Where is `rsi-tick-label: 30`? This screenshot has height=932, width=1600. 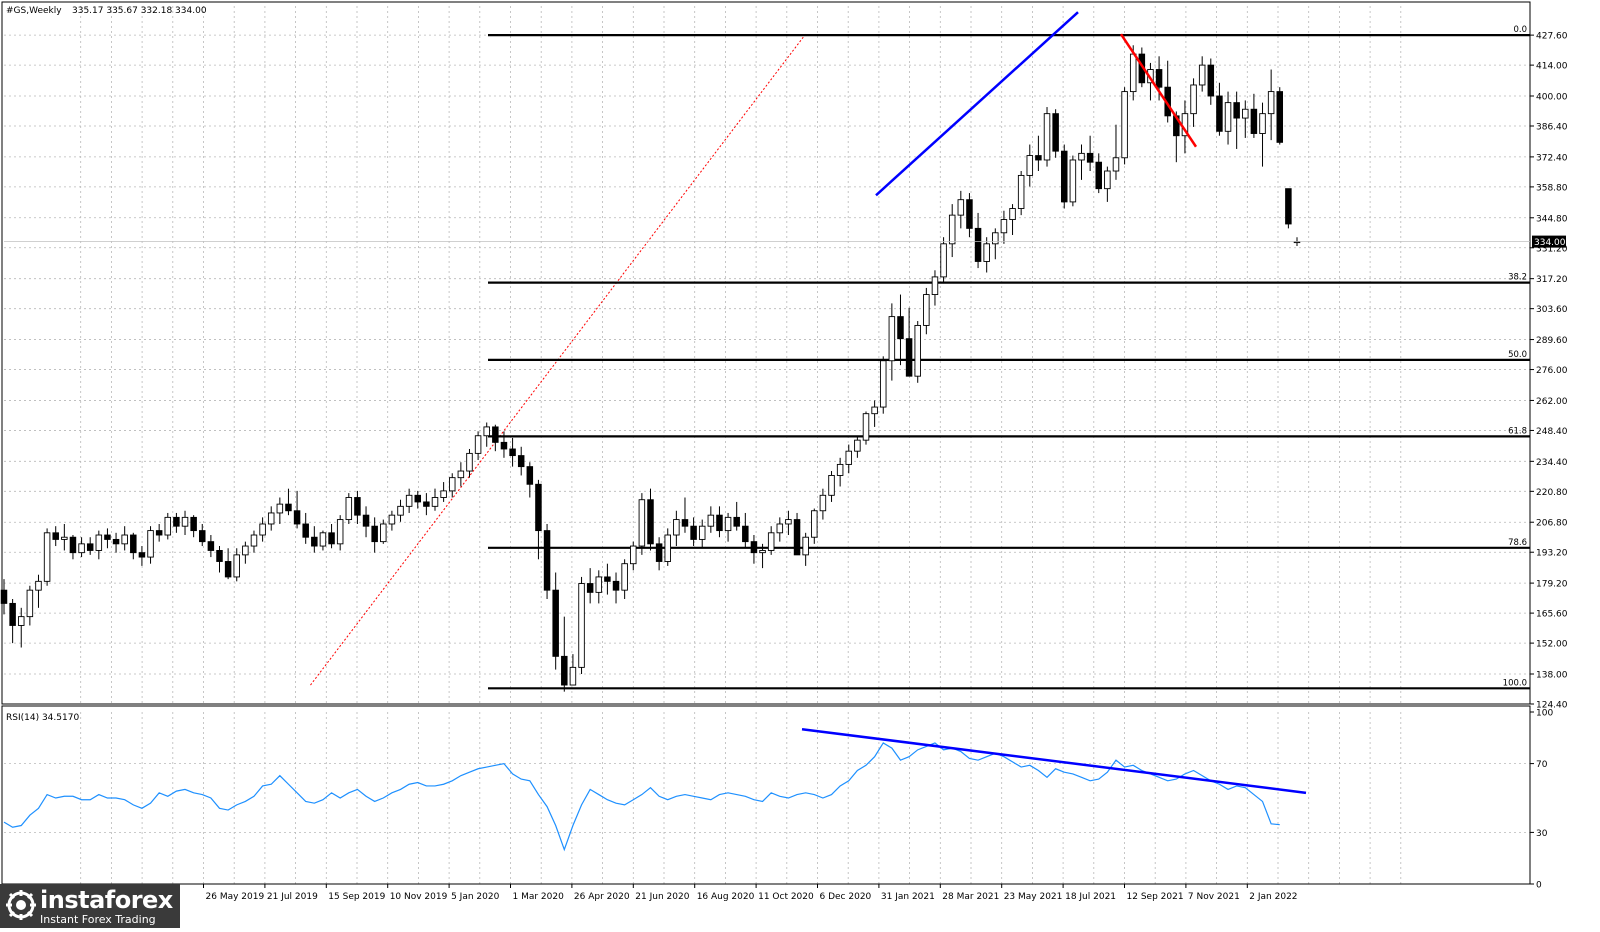 rsi-tick-label: 30 is located at coordinates (1542, 834).